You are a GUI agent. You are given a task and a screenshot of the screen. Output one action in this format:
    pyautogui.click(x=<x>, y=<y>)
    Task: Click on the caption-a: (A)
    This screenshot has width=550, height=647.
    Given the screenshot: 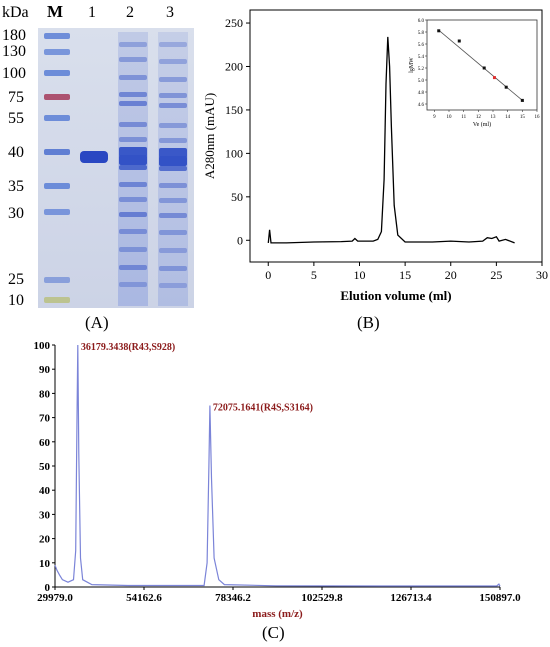 What is the action you would take?
    pyautogui.click(x=97, y=322)
    